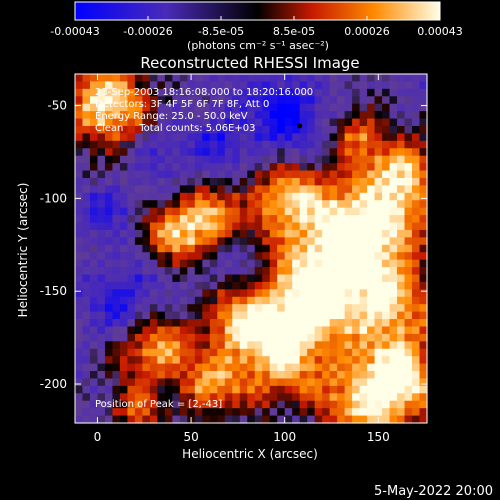 The image size is (500, 500). I want to click on colorbar-tick-label: -0.00043, so click(74, 31).